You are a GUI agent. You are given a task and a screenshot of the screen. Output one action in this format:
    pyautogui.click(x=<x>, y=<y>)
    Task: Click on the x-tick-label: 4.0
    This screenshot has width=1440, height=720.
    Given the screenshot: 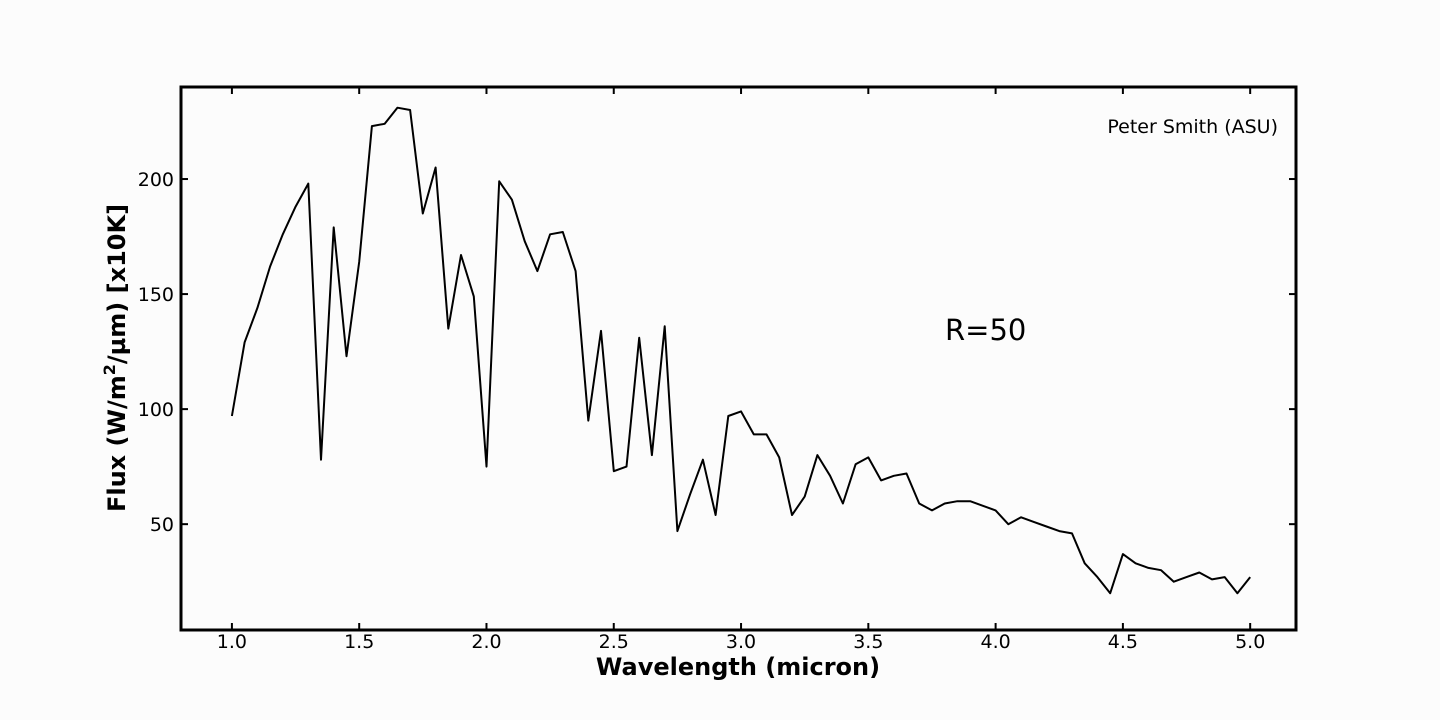 What is the action you would take?
    pyautogui.click(x=996, y=642)
    